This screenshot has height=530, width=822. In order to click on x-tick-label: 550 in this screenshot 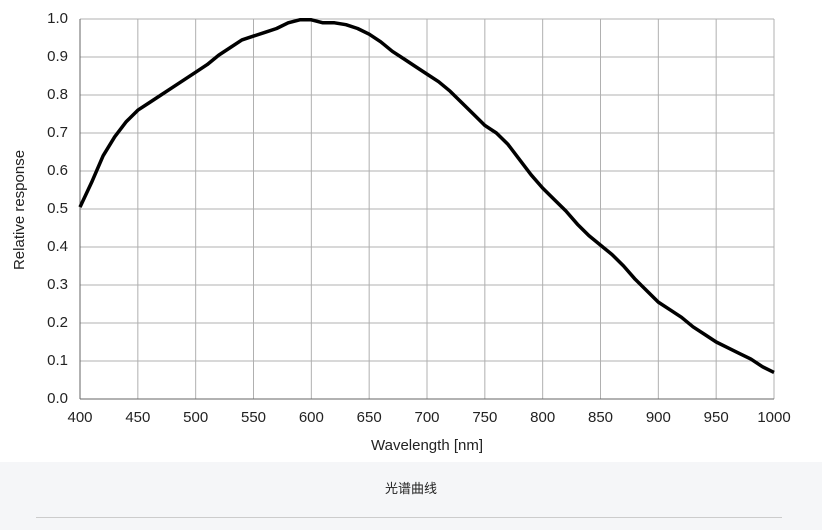, I will do `click(253, 417)`.